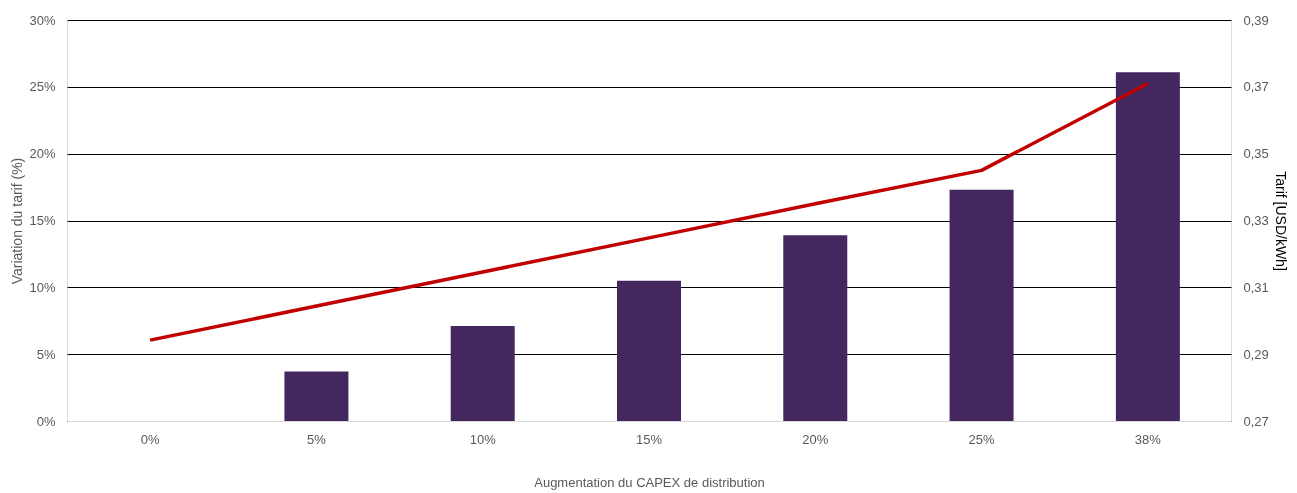 The height and width of the screenshot is (493, 1297). I want to click on x-tick-label: 0%, so click(150, 439).